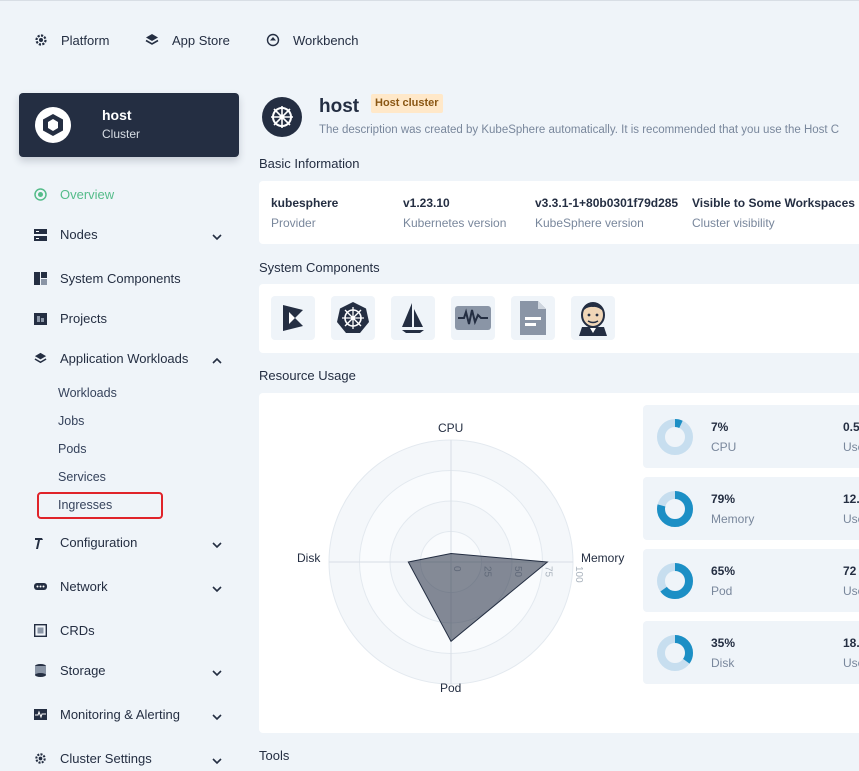  I want to click on kubesphere-icon, so click(293, 318).